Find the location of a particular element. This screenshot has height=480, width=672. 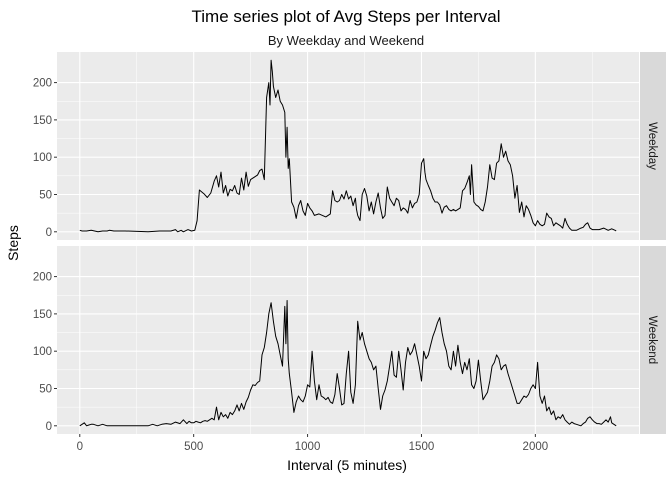

facet-strip-label: Weekday is located at coordinates (652, 146).